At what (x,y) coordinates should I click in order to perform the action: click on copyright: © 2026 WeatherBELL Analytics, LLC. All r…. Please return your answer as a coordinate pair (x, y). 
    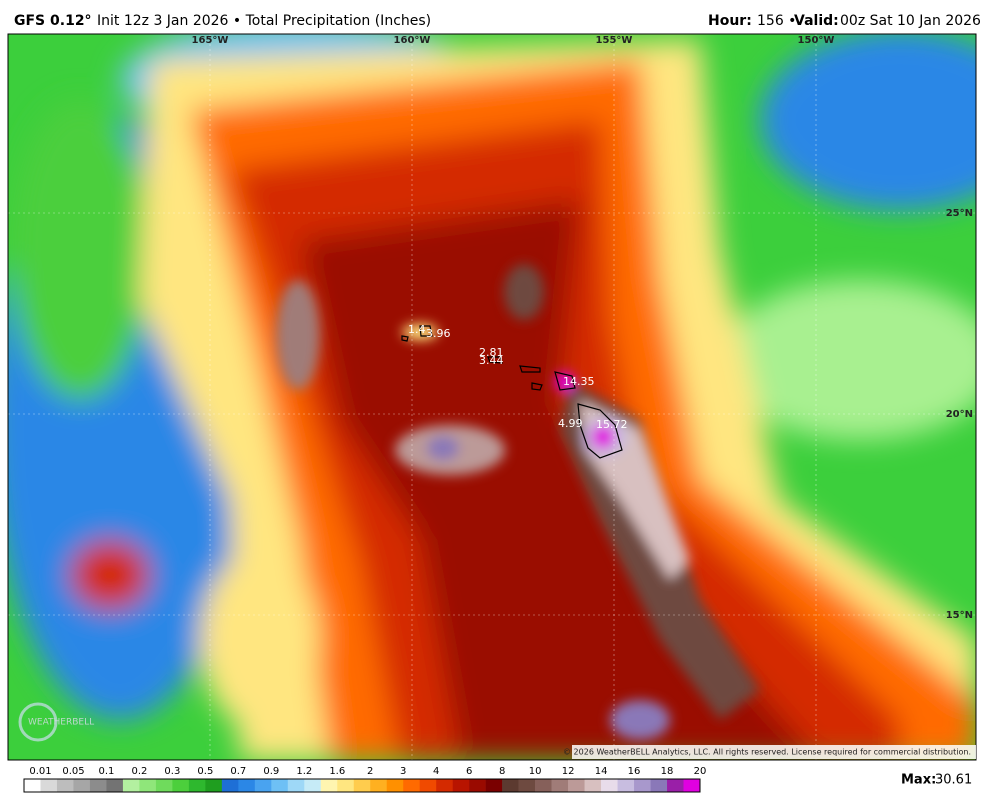
    Looking at the image, I should click on (767, 752).